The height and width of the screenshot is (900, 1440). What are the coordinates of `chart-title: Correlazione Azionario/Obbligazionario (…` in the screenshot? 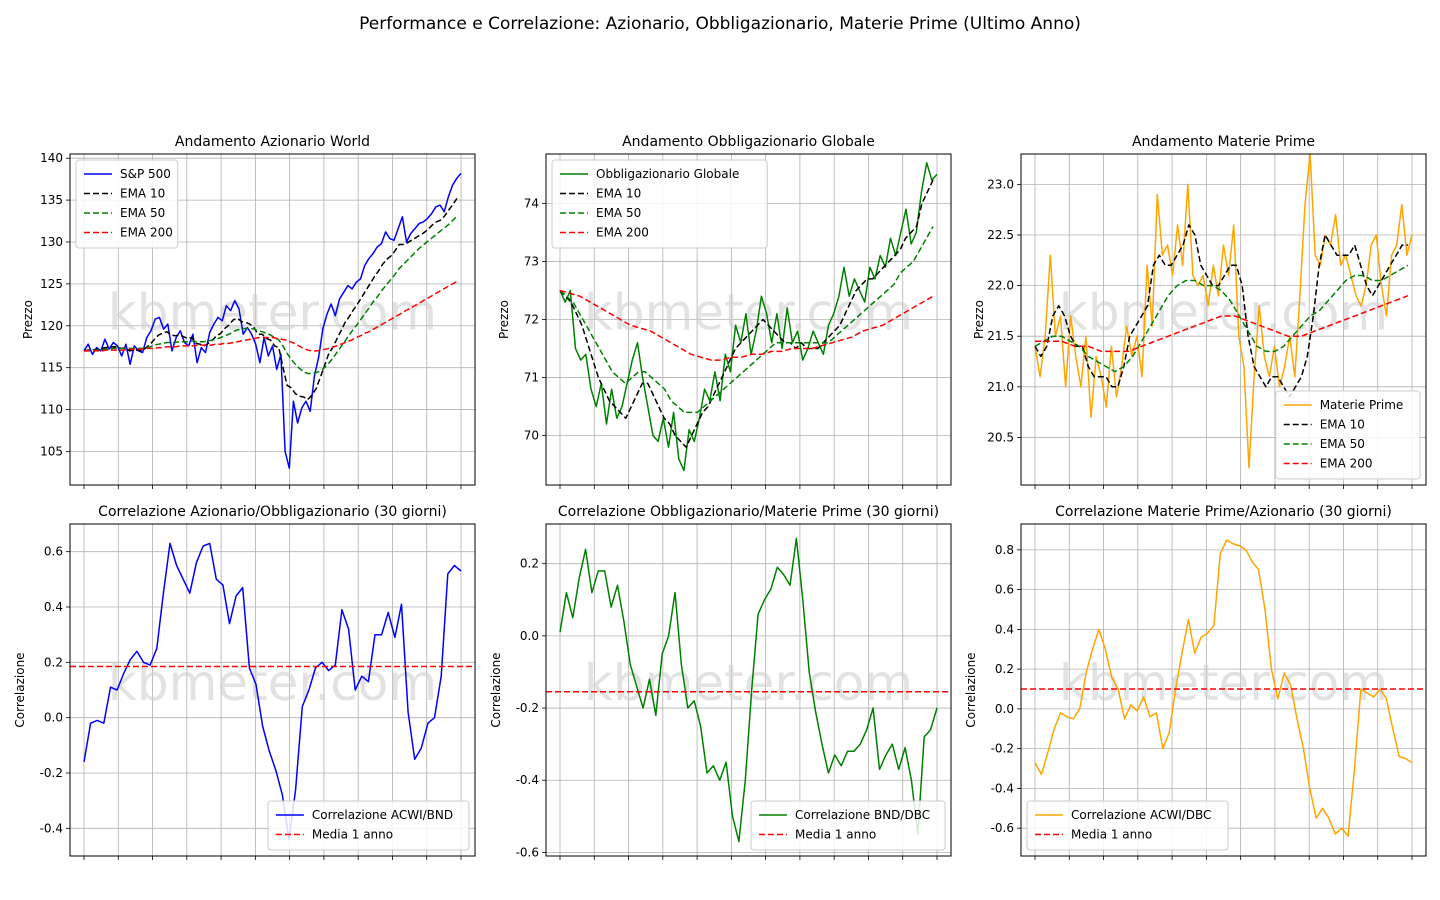 It's located at (272, 512).